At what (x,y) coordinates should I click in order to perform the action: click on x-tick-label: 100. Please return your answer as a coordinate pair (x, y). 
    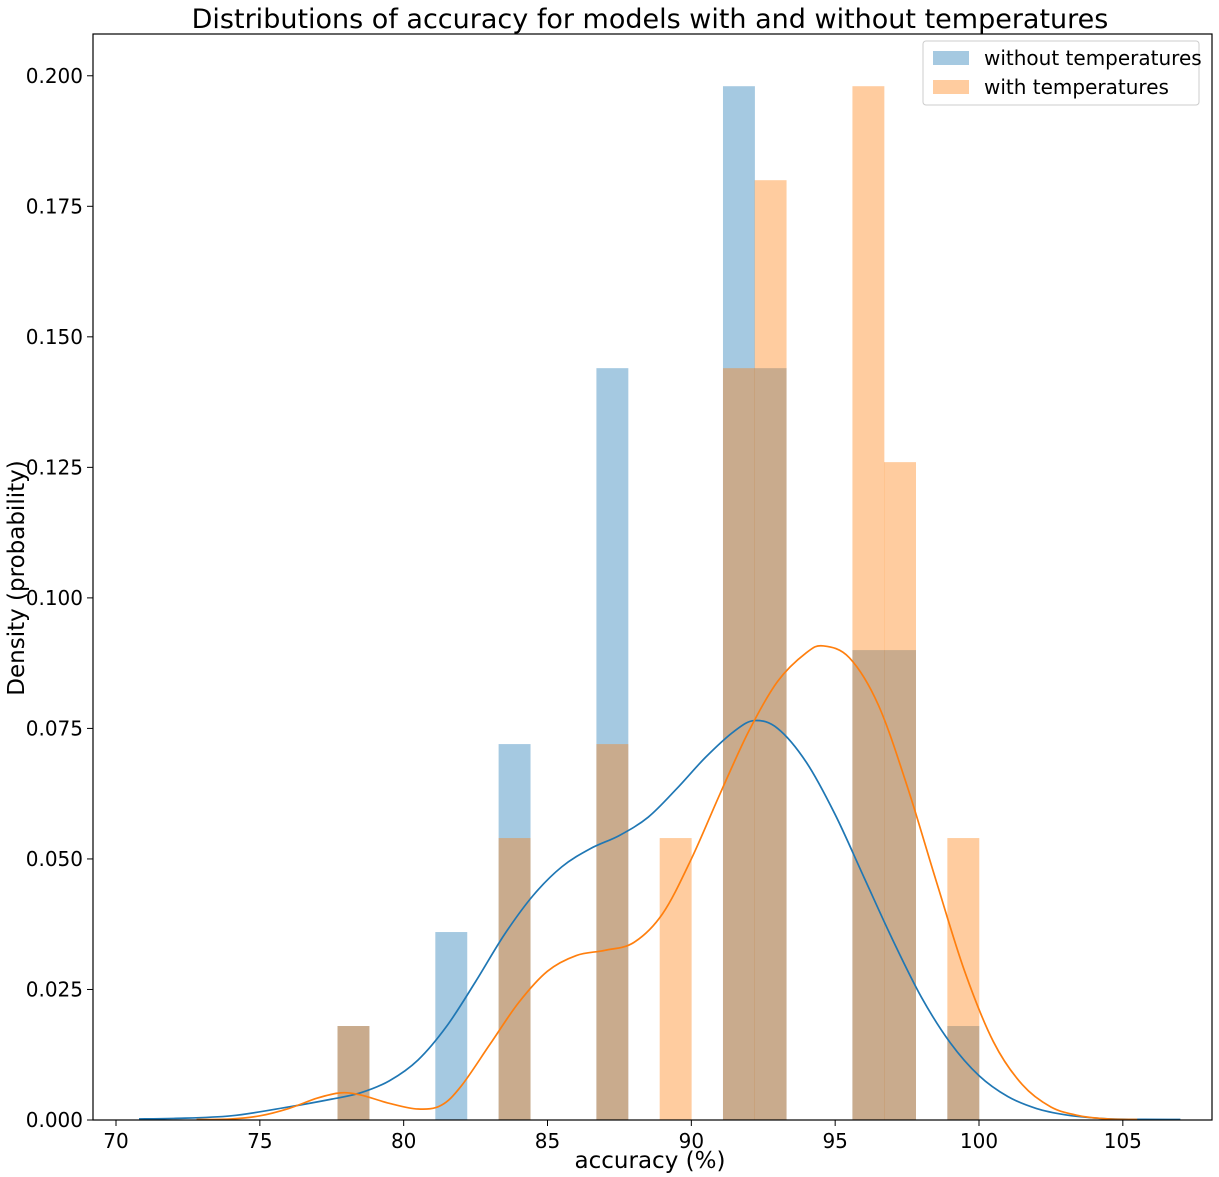
    Looking at the image, I should click on (979, 1141).